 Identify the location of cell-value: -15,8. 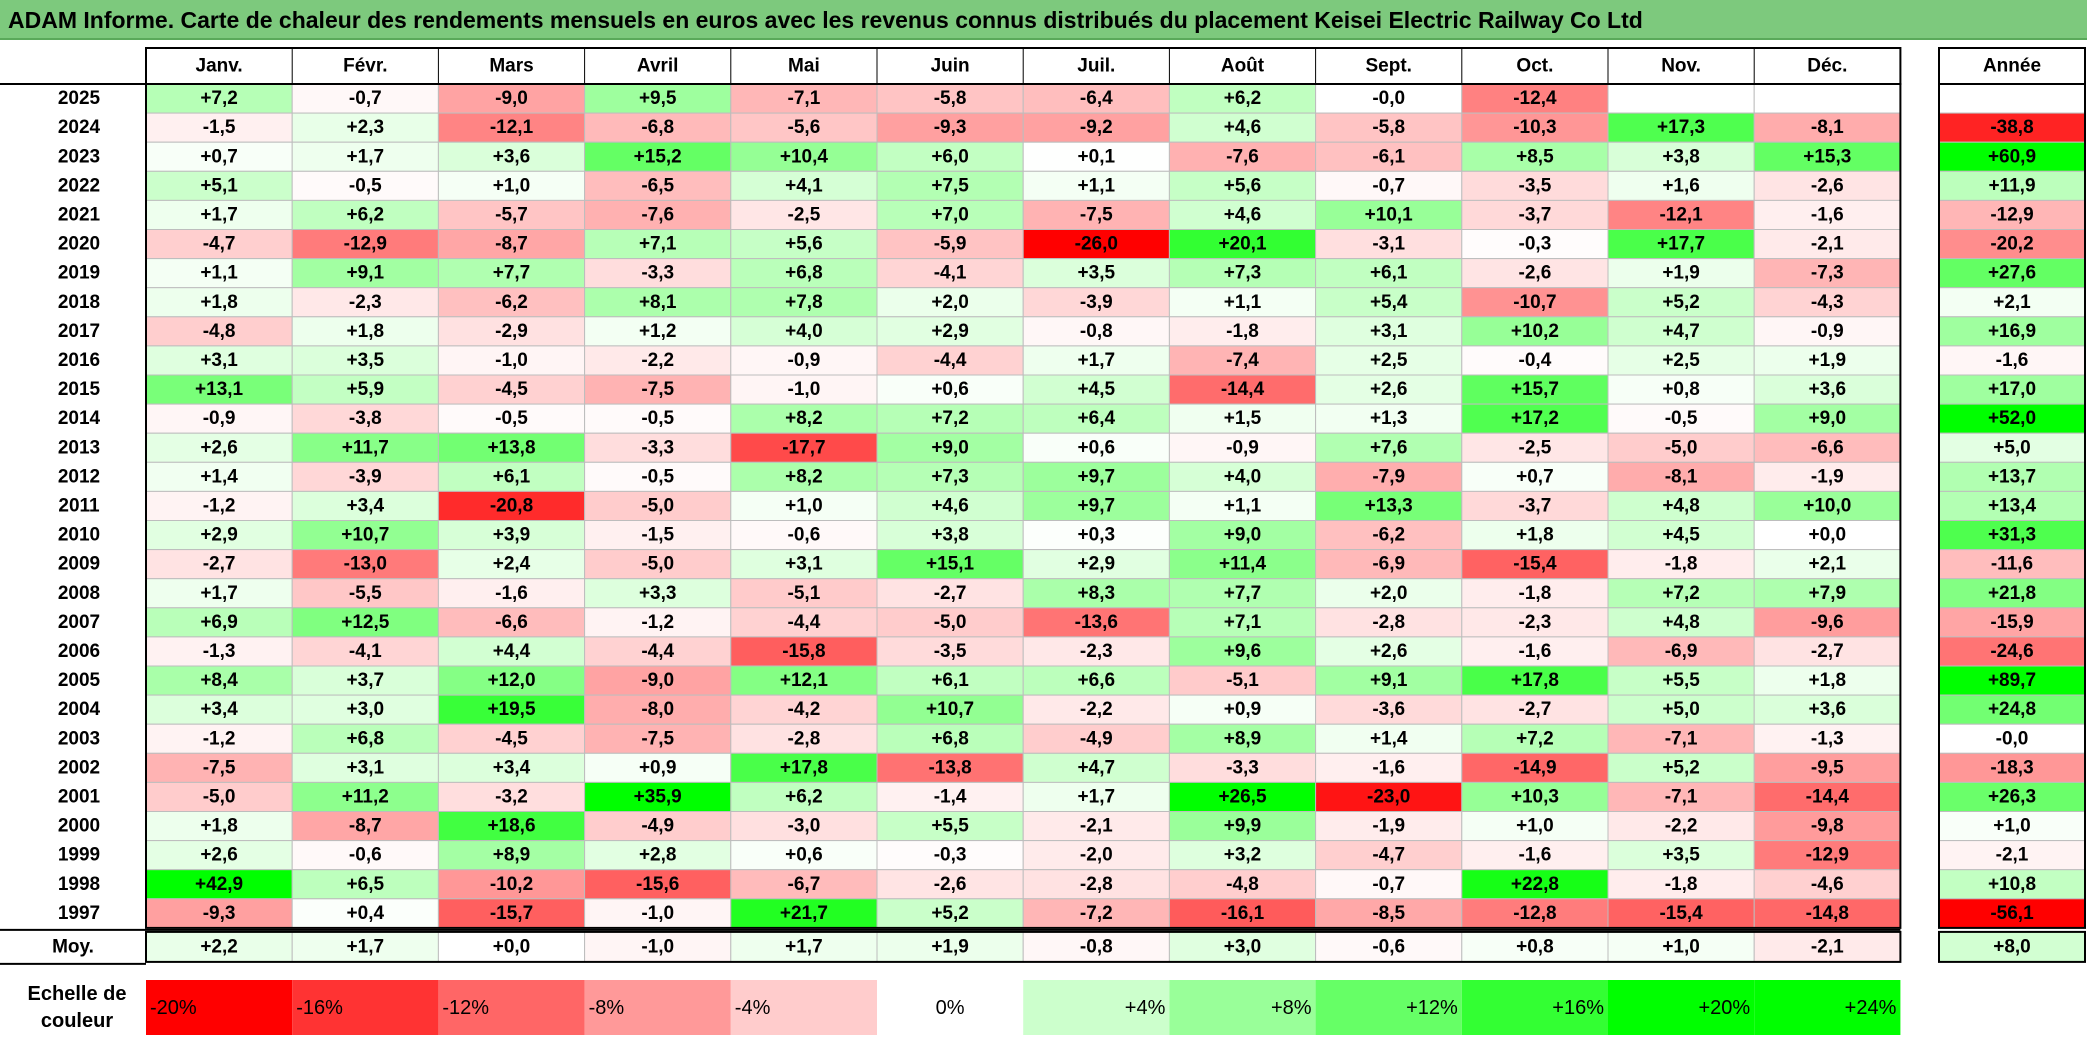
(803, 651).